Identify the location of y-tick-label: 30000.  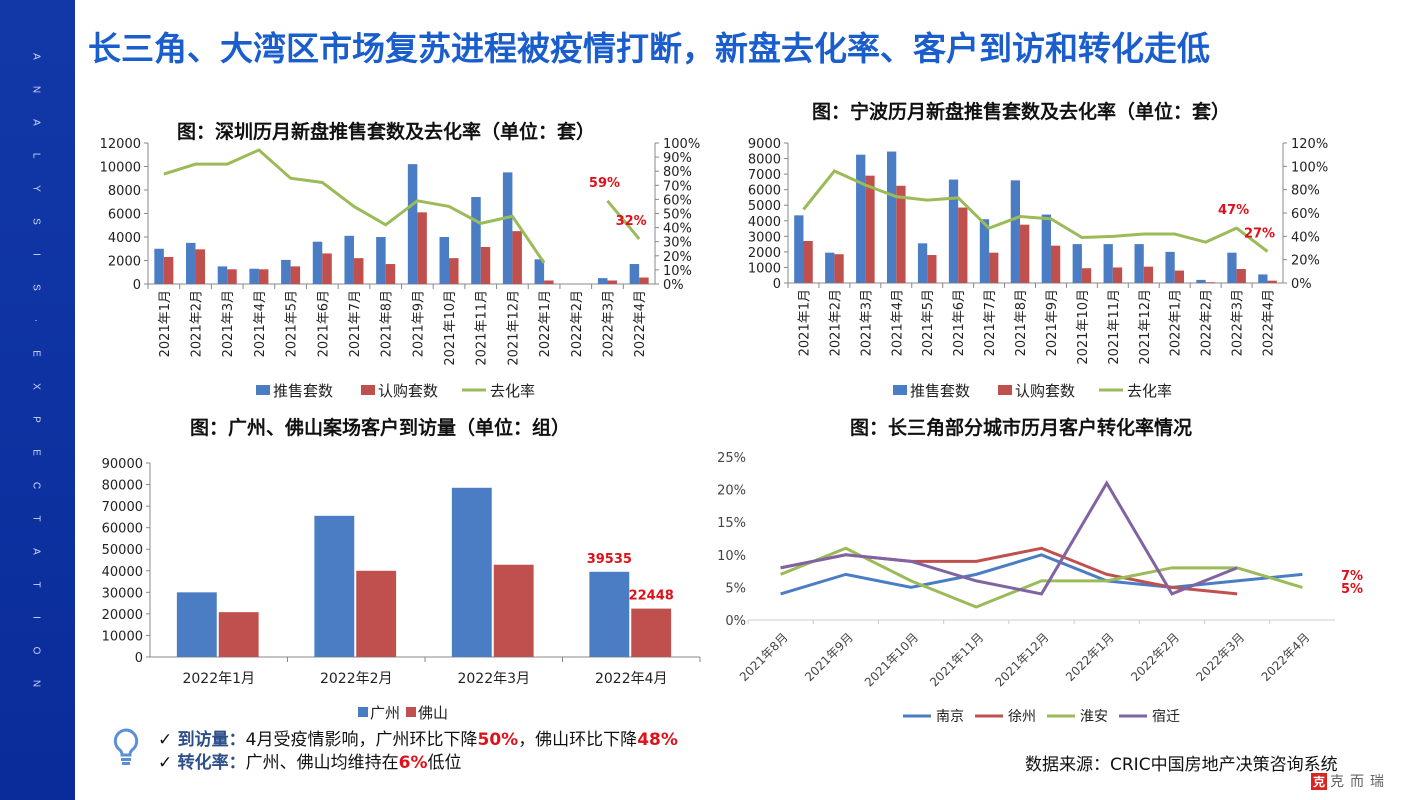
(122, 593).